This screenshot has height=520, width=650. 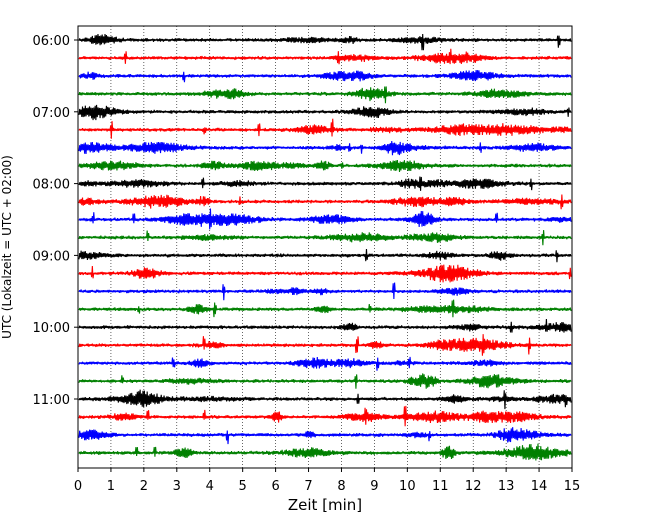 I want to click on x-tick-label: 0, so click(x=78, y=486).